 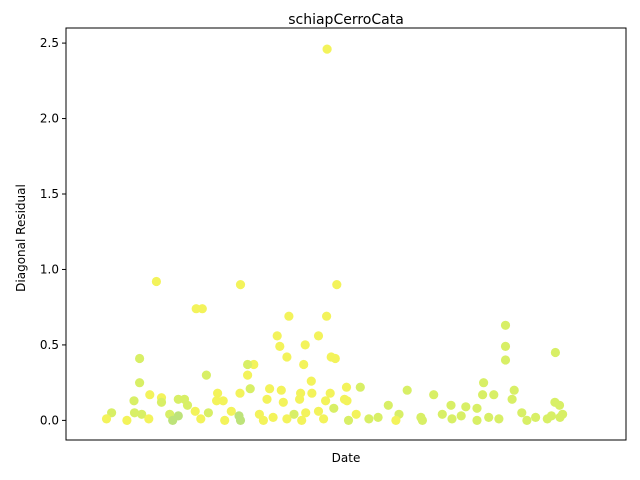 What do you see at coordinates (49, 119) in the screenshot?
I see `y-tick-label: 2.0` at bounding box center [49, 119].